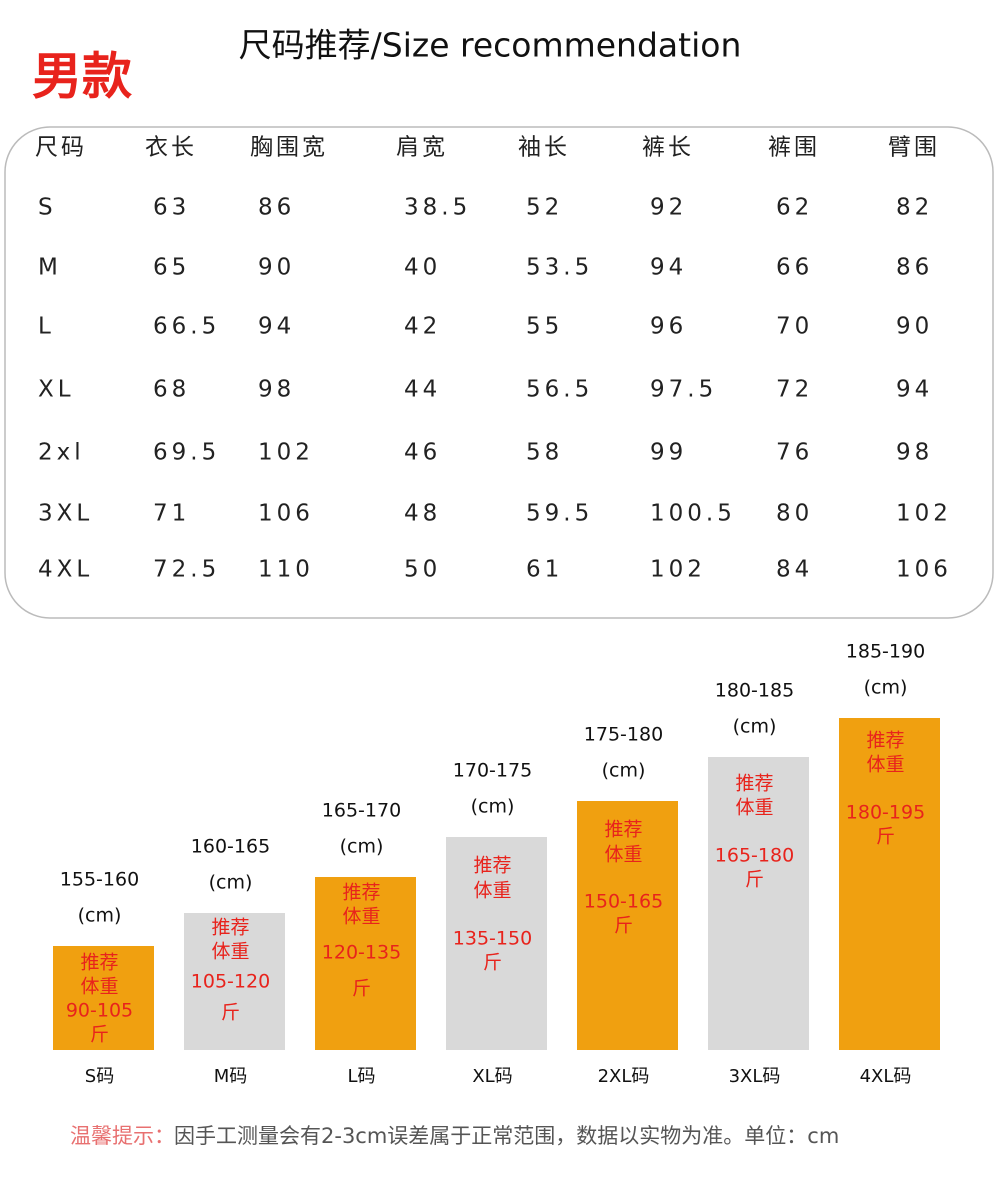 The image size is (1000, 1200). What do you see at coordinates (61, 148) in the screenshot?
I see `column-header: 尺码` at bounding box center [61, 148].